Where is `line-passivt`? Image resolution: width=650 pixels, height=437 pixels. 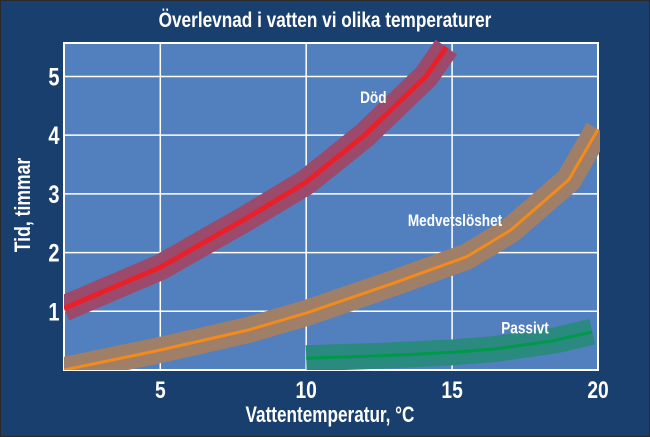 line-passivt is located at coordinates (449, 345).